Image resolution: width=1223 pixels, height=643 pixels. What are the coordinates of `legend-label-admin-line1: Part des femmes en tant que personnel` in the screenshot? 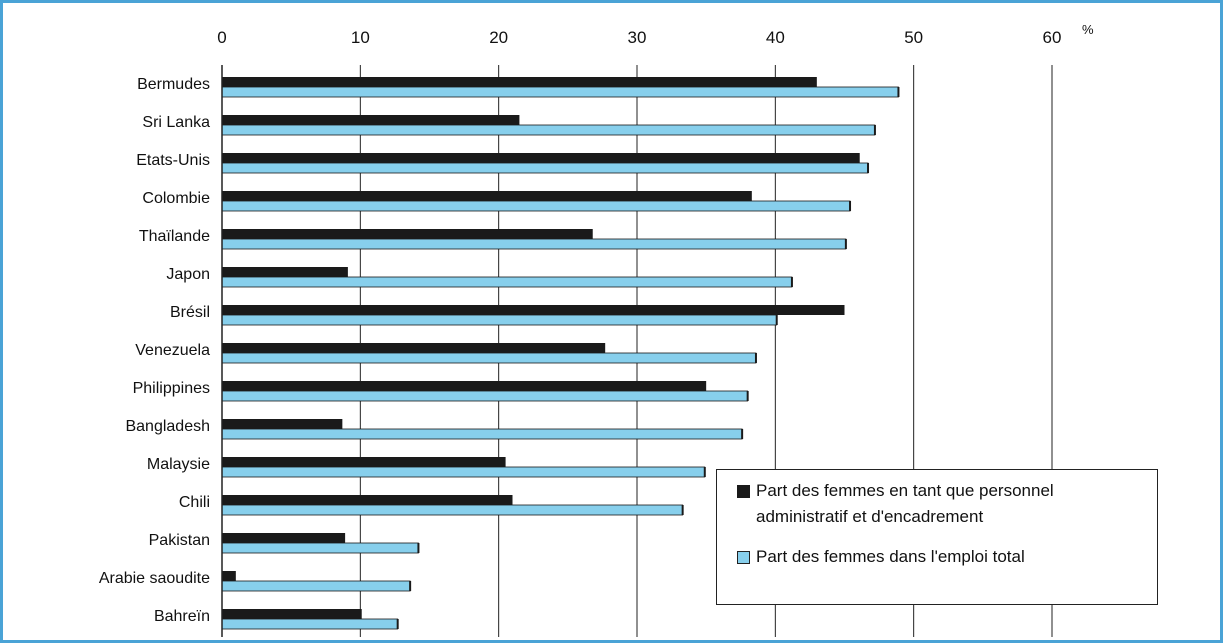 It's located at (905, 490).